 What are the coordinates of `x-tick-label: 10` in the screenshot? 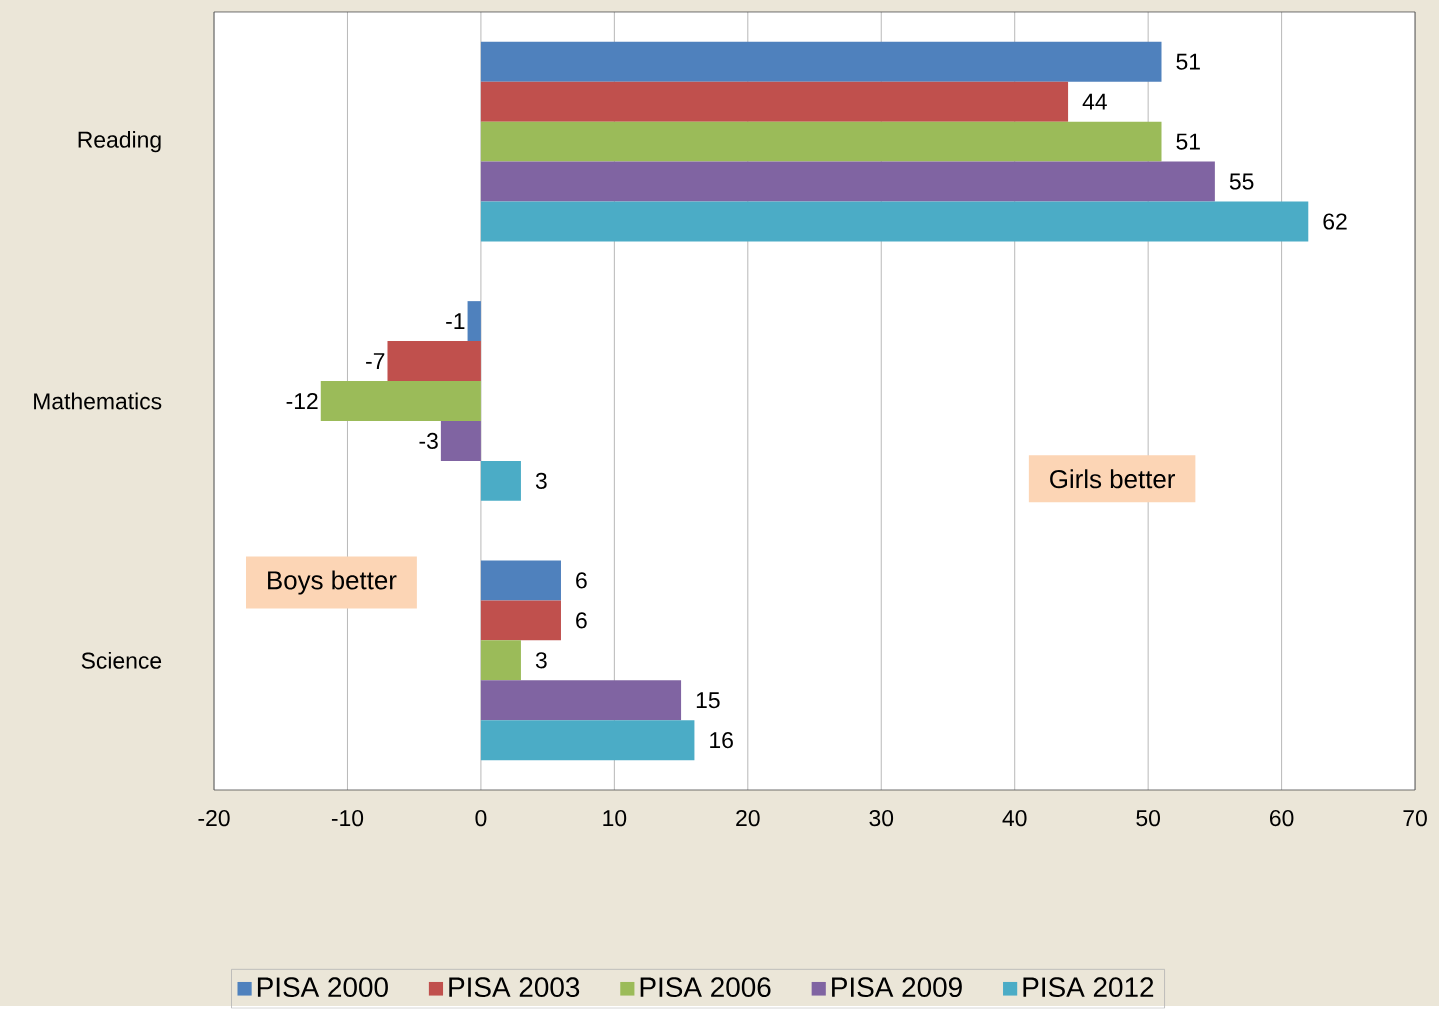 It's located at (615, 818).